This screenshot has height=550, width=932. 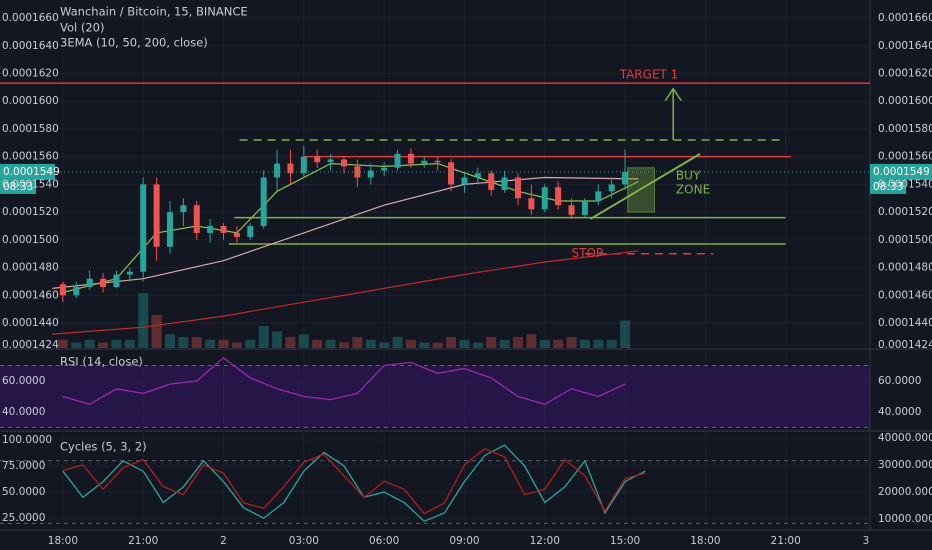 I want to click on y-tick-label: 0.0001424, so click(x=30, y=345).